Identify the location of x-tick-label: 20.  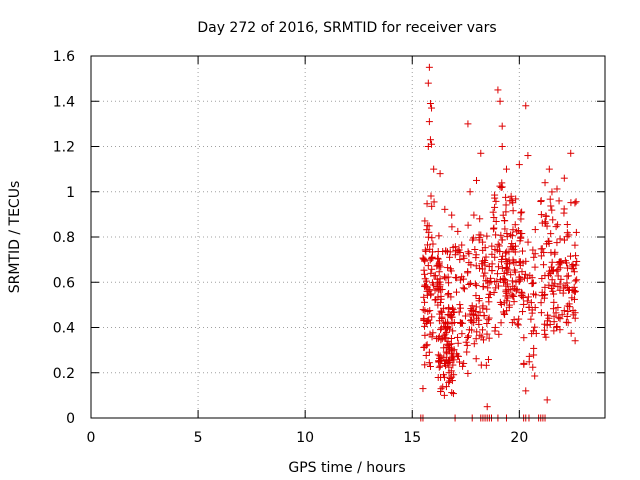
(519, 438).